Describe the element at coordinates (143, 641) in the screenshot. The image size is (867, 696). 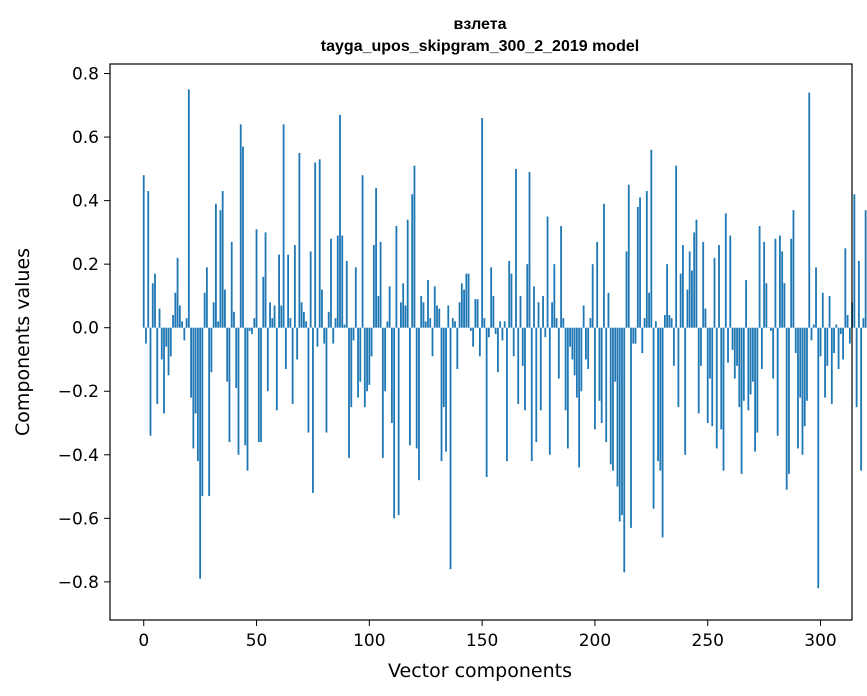
I see `x-tick-label: 0` at that location.